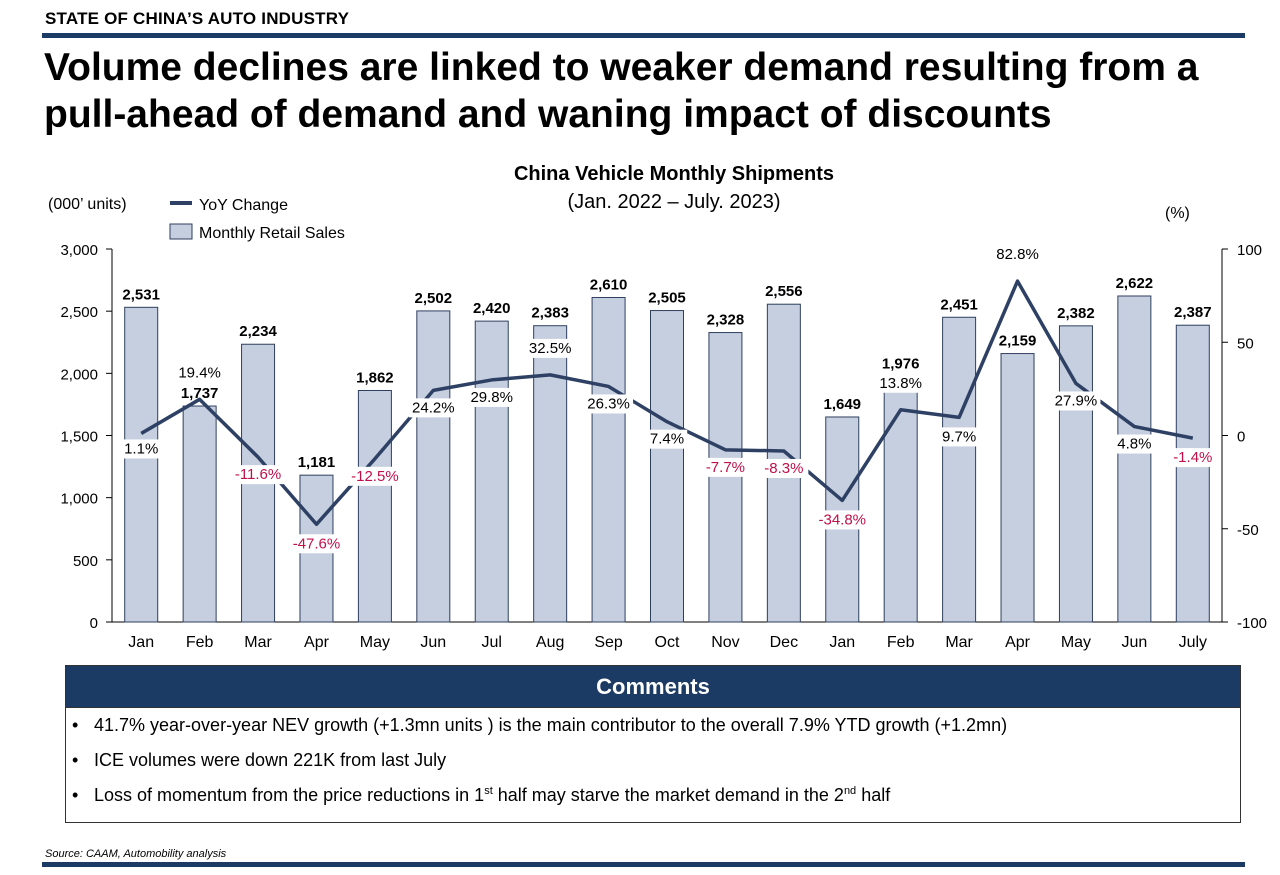 Image resolution: width=1280 pixels, height=875 pixels. I want to click on bar-value-label: 2,505, so click(667, 298).